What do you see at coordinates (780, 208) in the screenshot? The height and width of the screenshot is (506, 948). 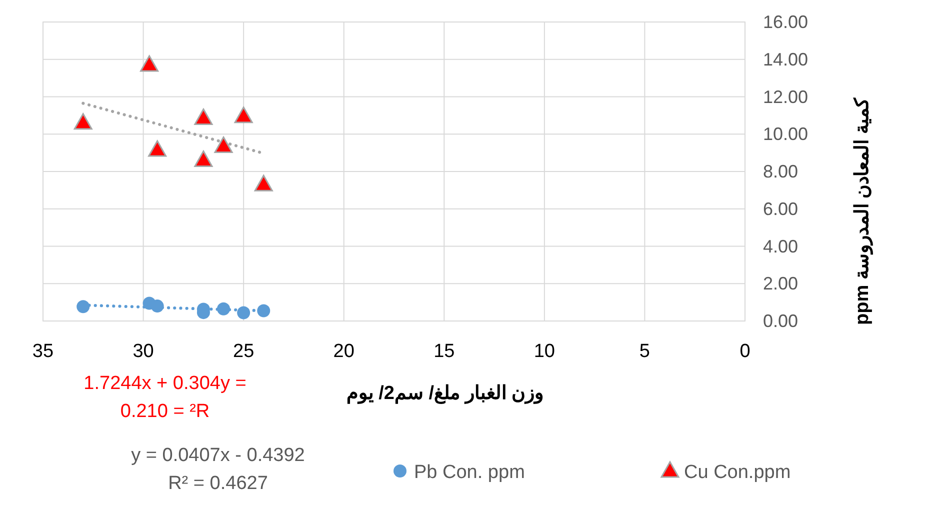 I see `y-tick-label: 6.00` at bounding box center [780, 208].